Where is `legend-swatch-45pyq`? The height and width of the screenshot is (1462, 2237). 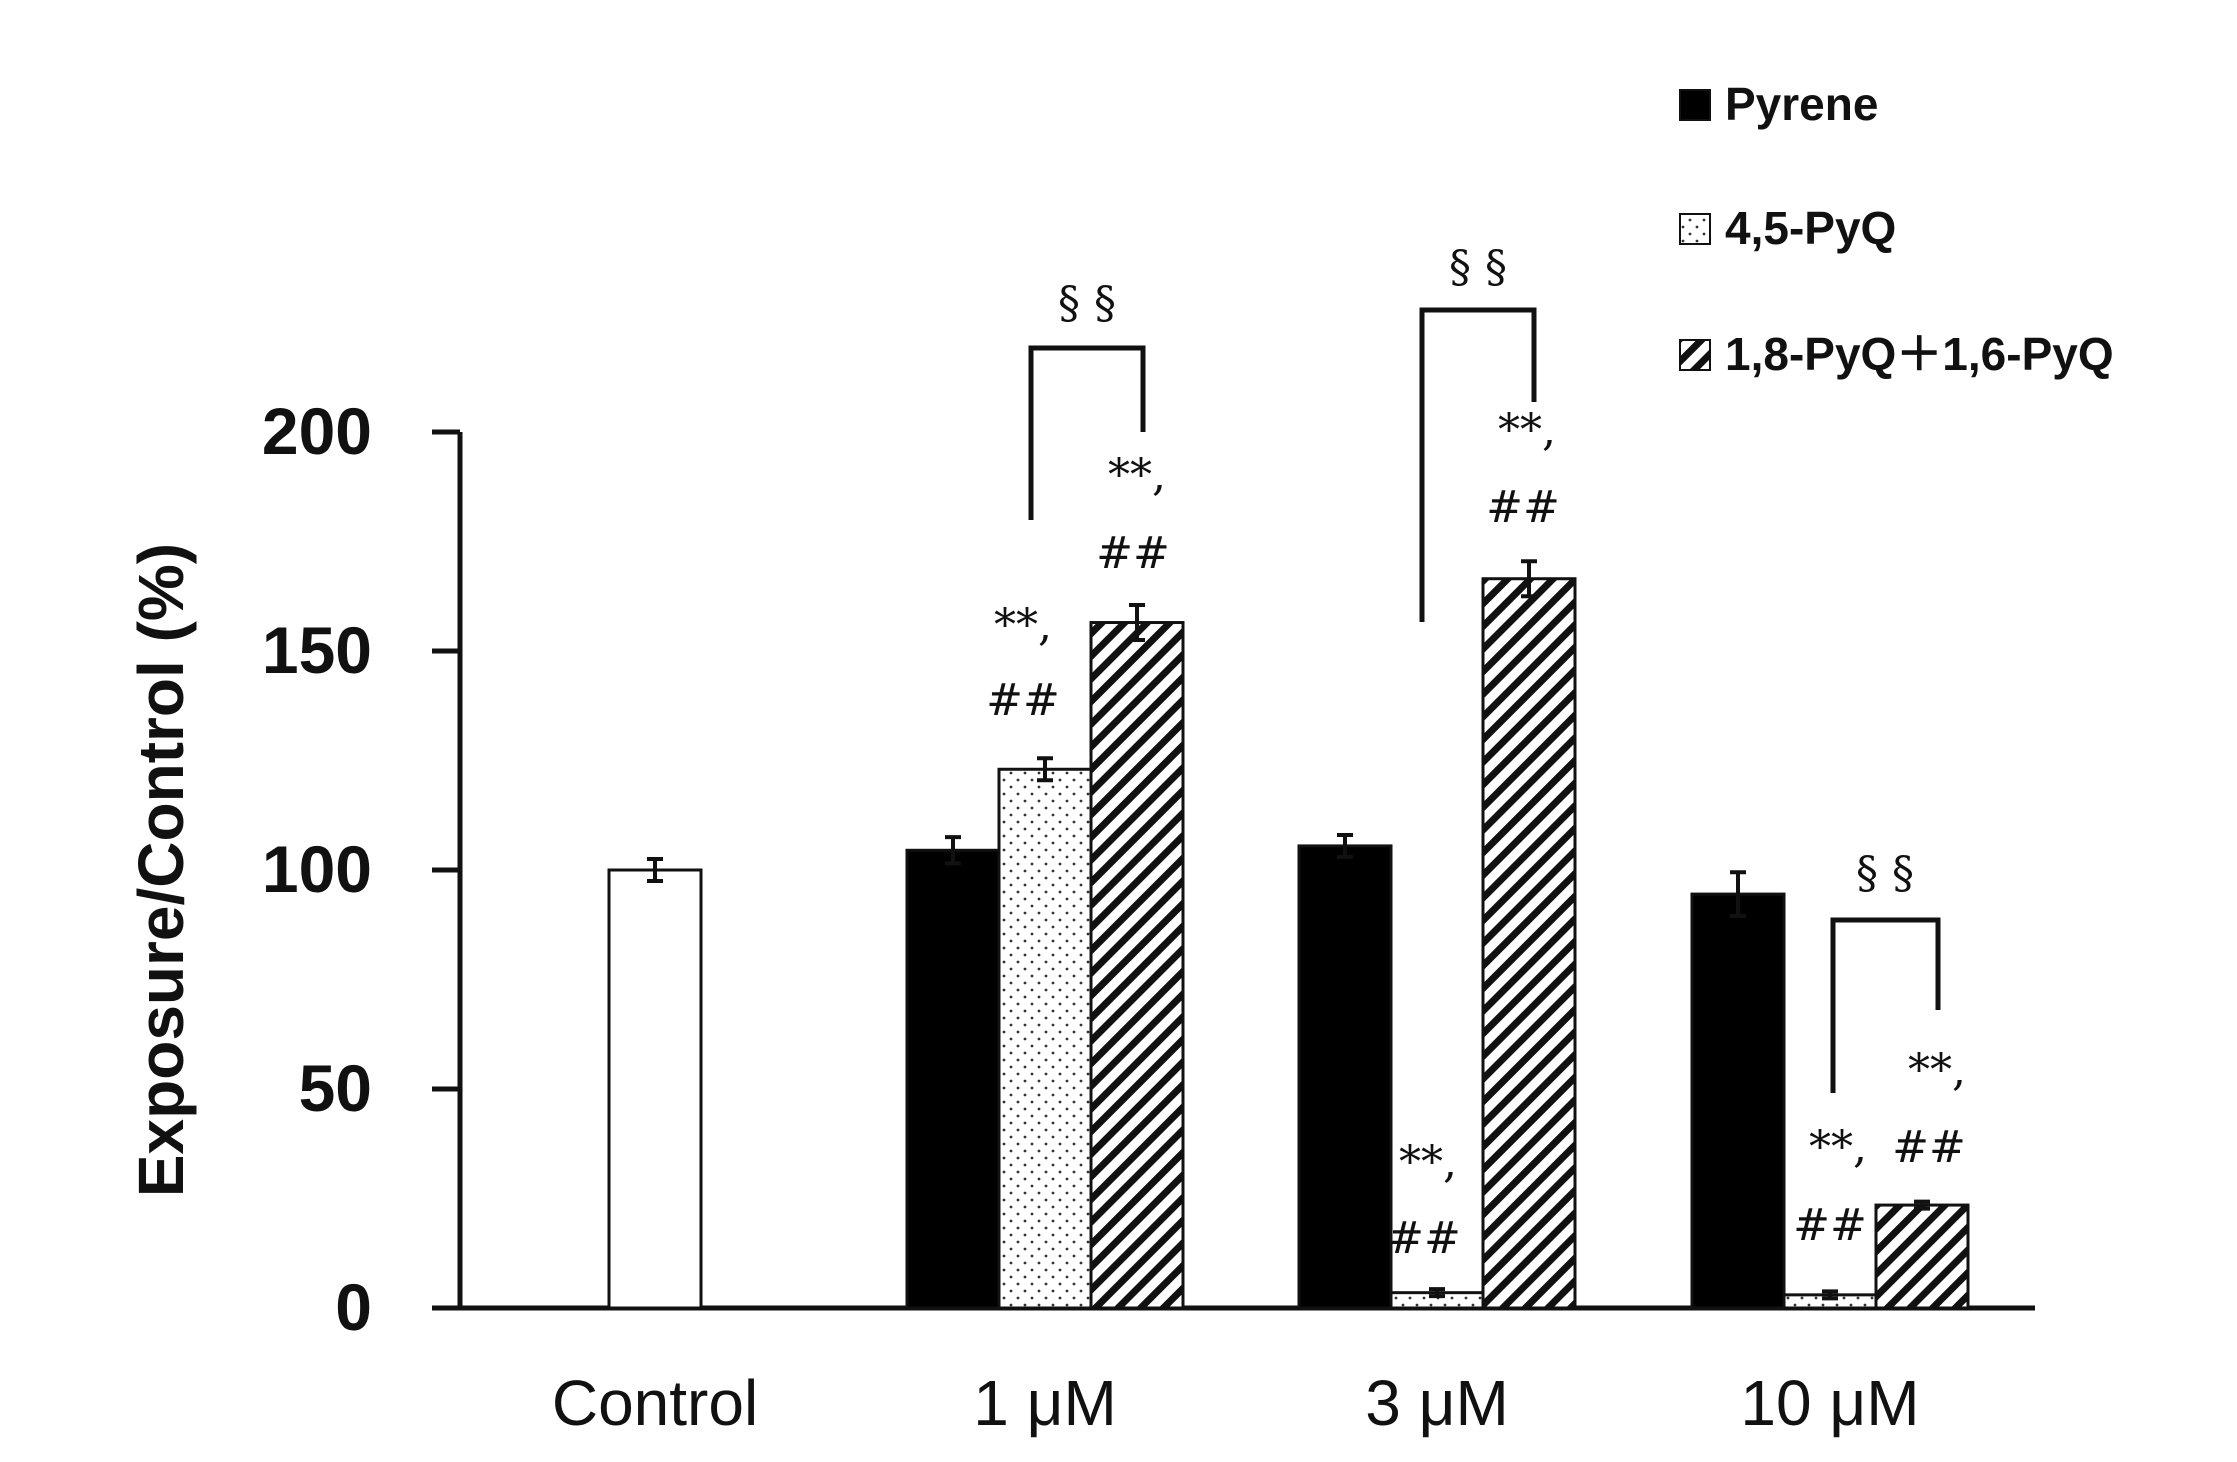 legend-swatch-45pyq is located at coordinates (1695, 229).